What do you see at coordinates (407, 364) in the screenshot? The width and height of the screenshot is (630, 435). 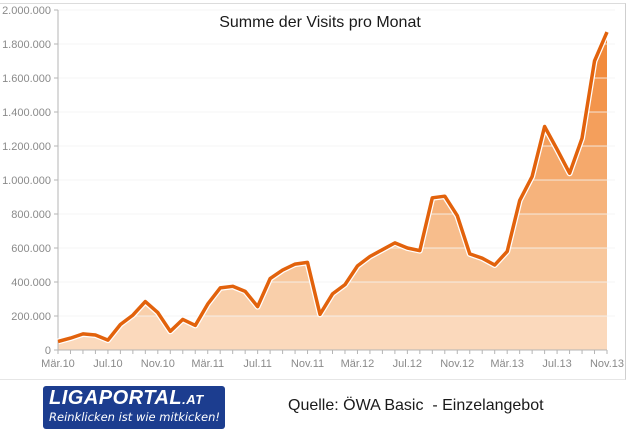 I see `x-tick-label: Jul.12` at bounding box center [407, 364].